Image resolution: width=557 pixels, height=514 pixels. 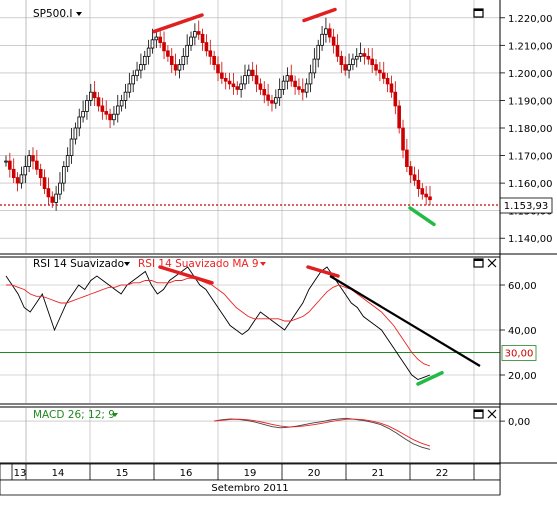 What do you see at coordinates (319, 15) in the screenshot?
I see `divergence-line-red` at bounding box center [319, 15].